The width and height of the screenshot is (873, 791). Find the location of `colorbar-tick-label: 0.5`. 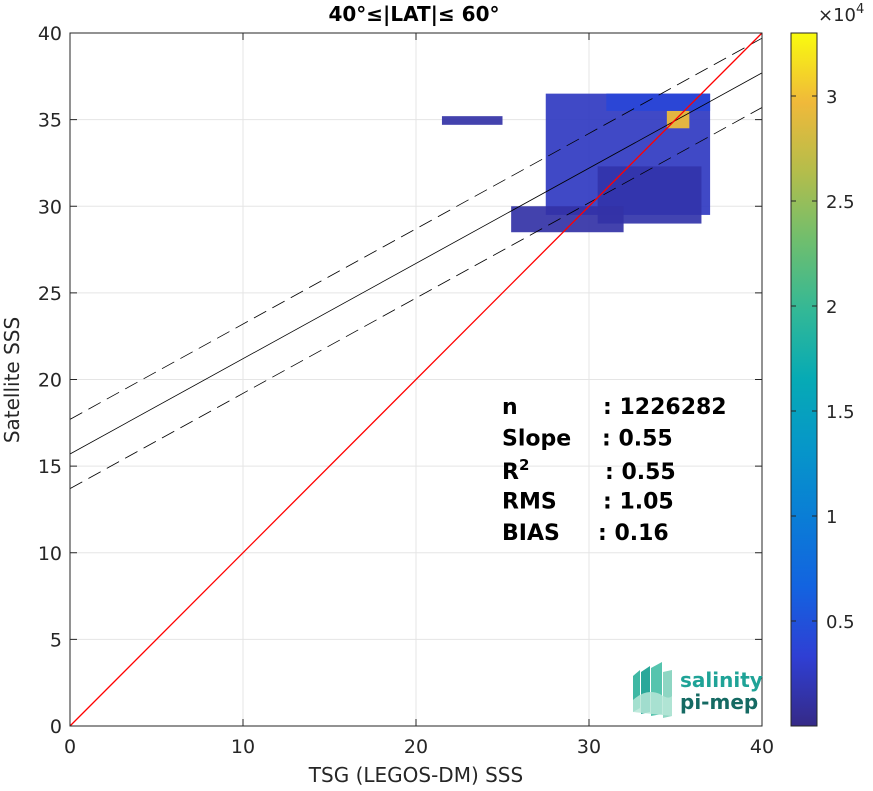

colorbar-tick-label: 0.5 is located at coordinates (840, 622).